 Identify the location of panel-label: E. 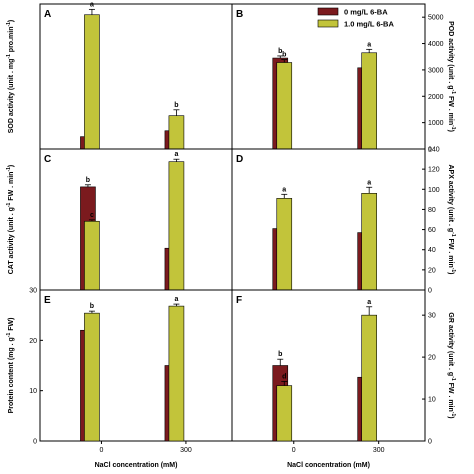
(47, 300).